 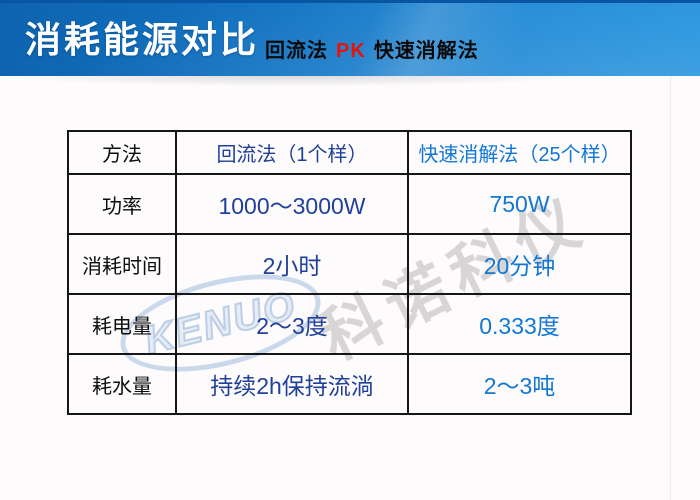 What do you see at coordinates (519, 324) in the screenshot?
I see `rapid-value: 0.333度` at bounding box center [519, 324].